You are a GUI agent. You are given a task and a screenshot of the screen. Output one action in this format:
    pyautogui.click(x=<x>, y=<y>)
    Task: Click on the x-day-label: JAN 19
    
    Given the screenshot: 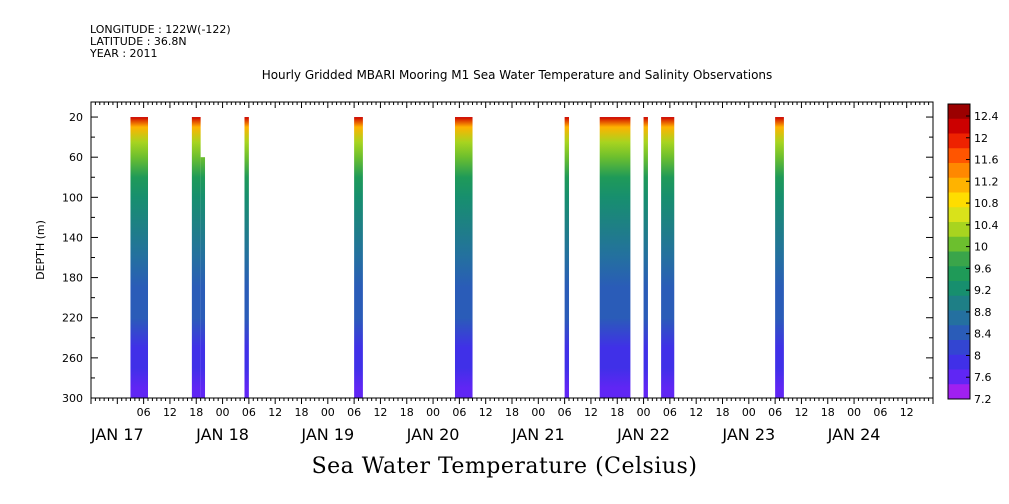 What is the action you would take?
    pyautogui.click(x=327, y=434)
    